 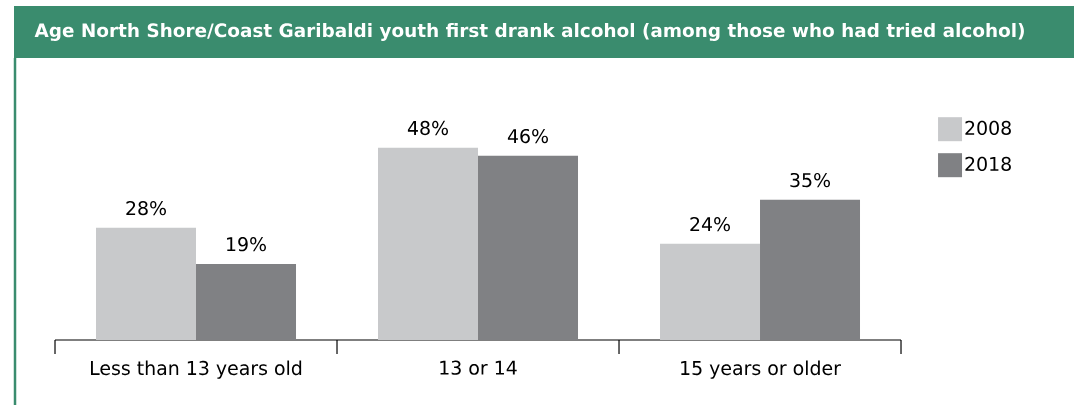 What do you see at coordinates (810, 180) in the screenshot?
I see `data-label: 35%` at bounding box center [810, 180].